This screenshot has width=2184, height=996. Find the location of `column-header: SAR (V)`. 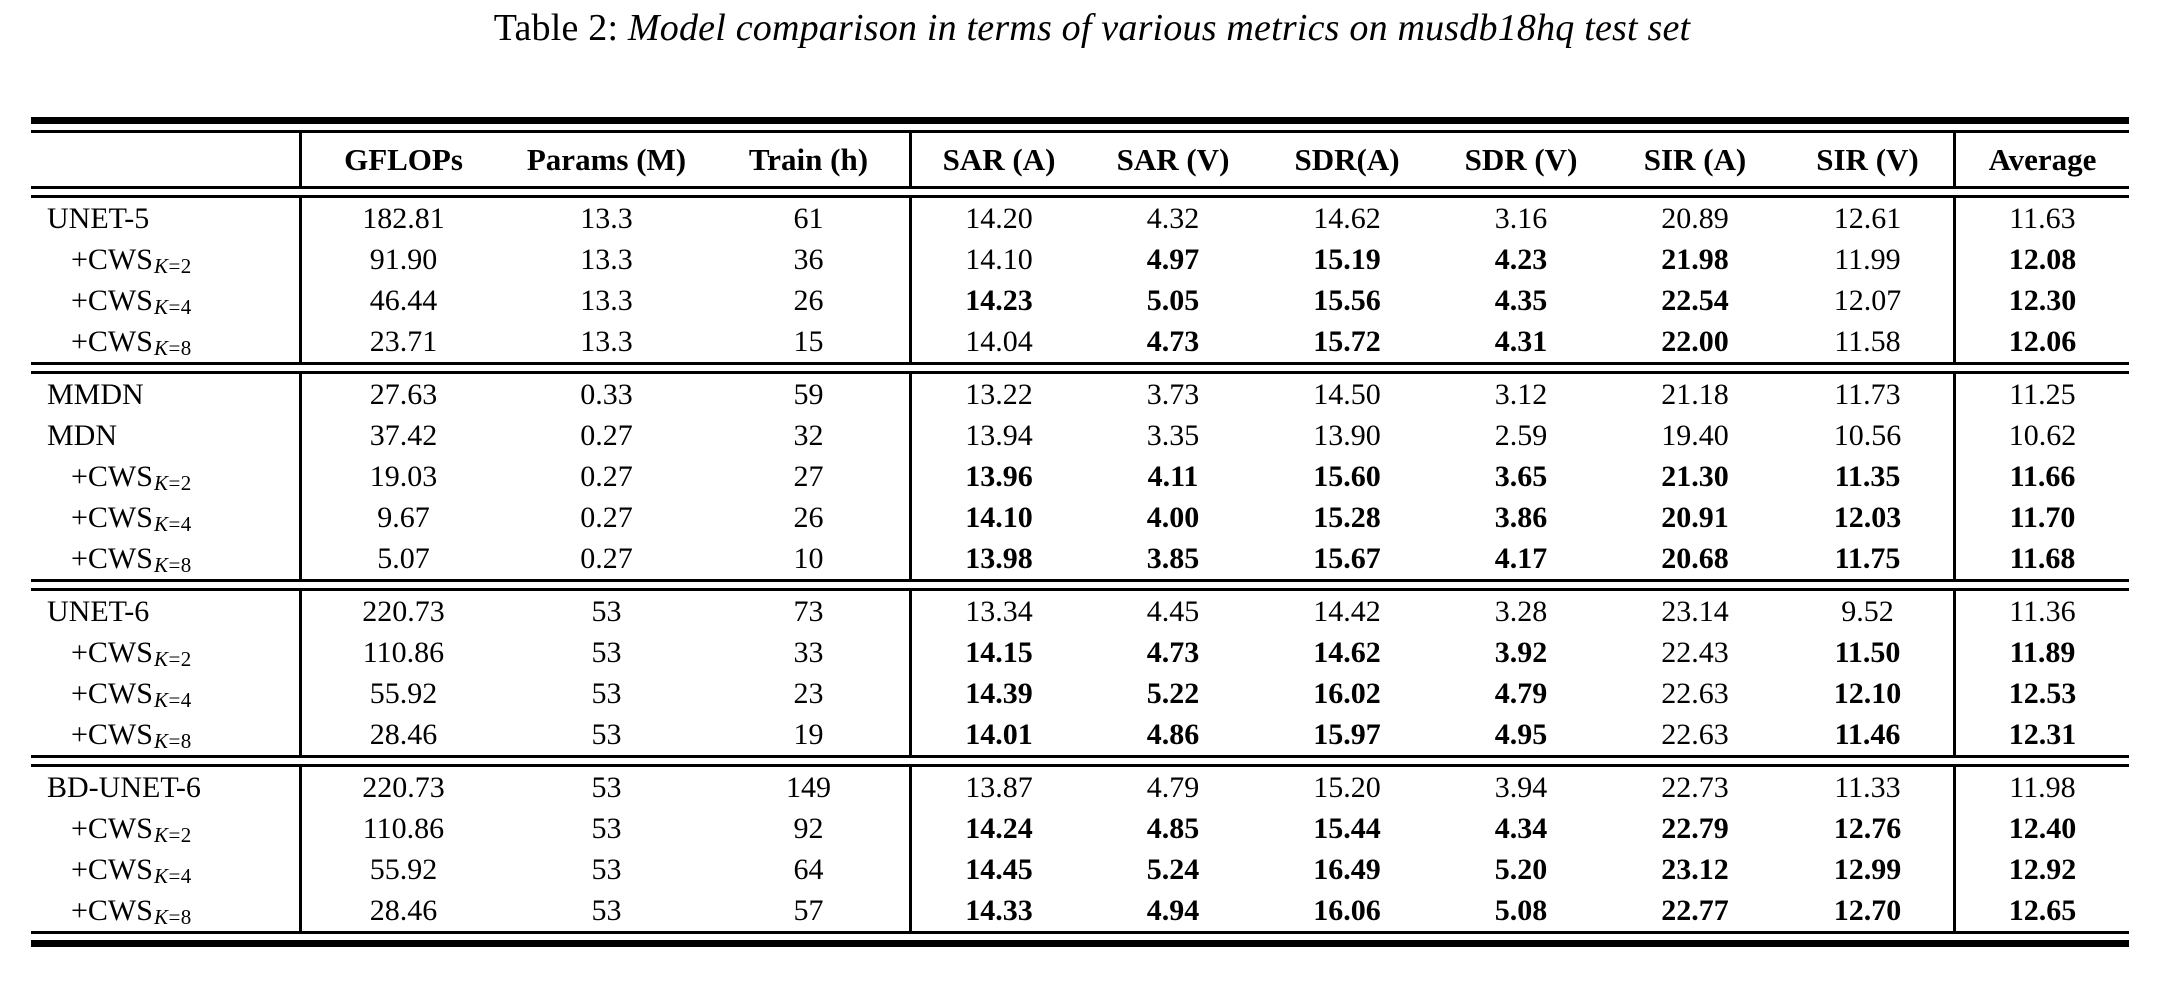

column-header: SAR (V) is located at coordinates (1173, 159).